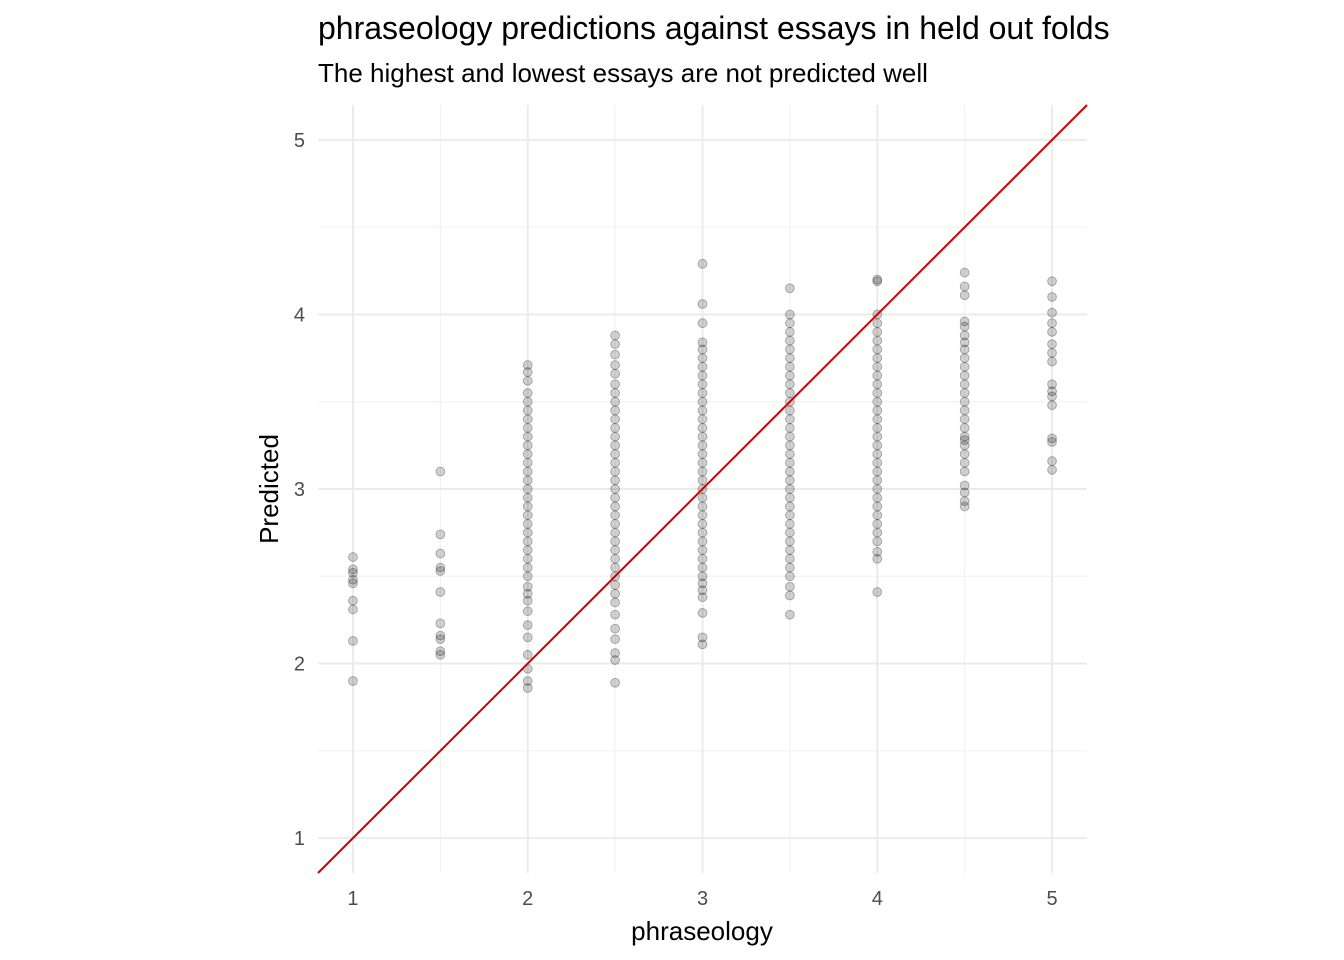 The height and width of the screenshot is (960, 1344). Describe the element at coordinates (702, 899) in the screenshot. I see `x-tick-label: 3` at that location.